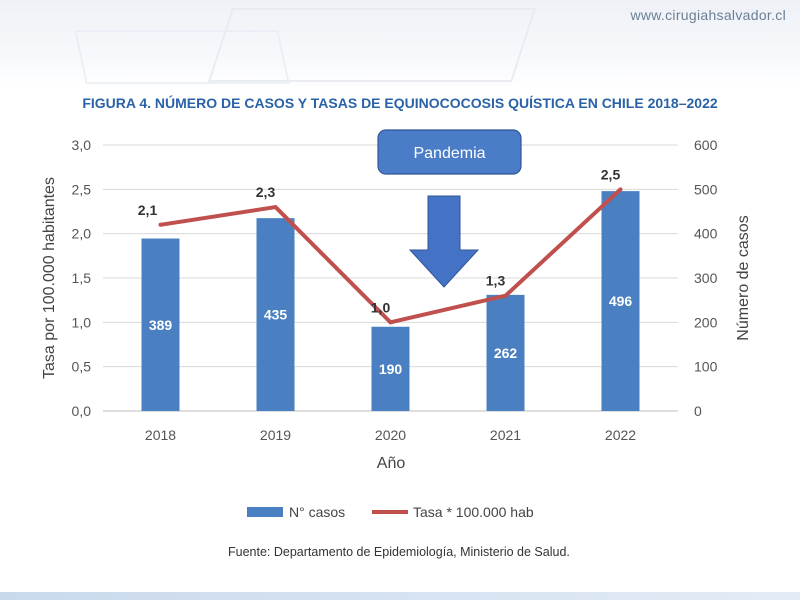 This screenshot has height=600, width=800. I want to click on rate-data-label: 2,3, so click(266, 192).